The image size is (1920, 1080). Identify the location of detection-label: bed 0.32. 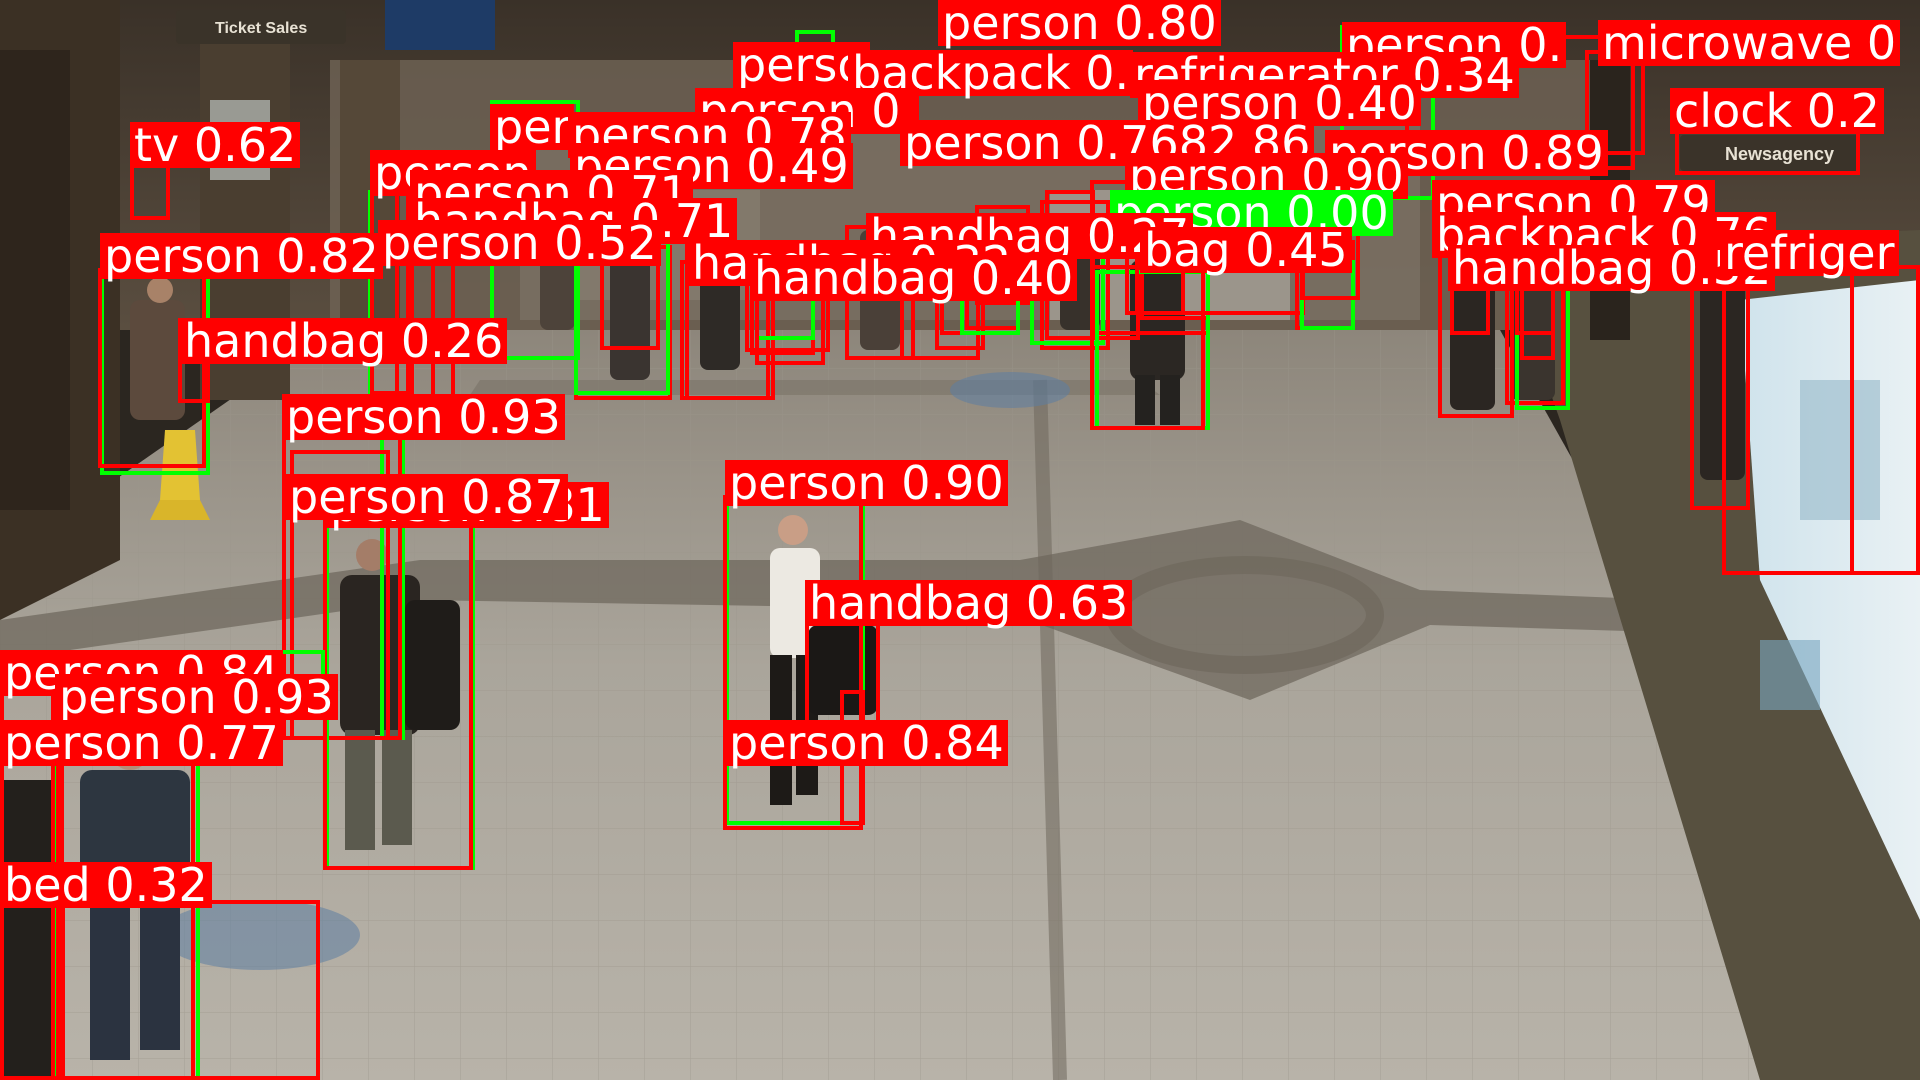
(106, 885).